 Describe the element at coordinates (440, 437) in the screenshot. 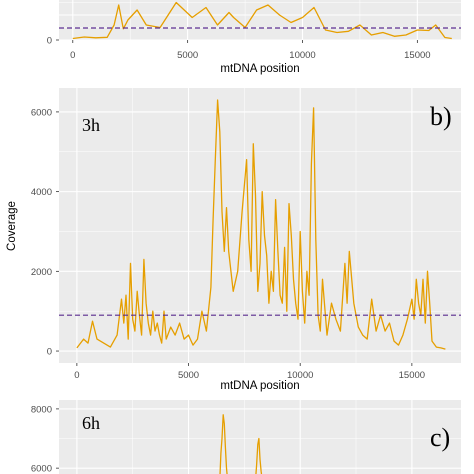

I see `panel-c-letter: c)` at that location.